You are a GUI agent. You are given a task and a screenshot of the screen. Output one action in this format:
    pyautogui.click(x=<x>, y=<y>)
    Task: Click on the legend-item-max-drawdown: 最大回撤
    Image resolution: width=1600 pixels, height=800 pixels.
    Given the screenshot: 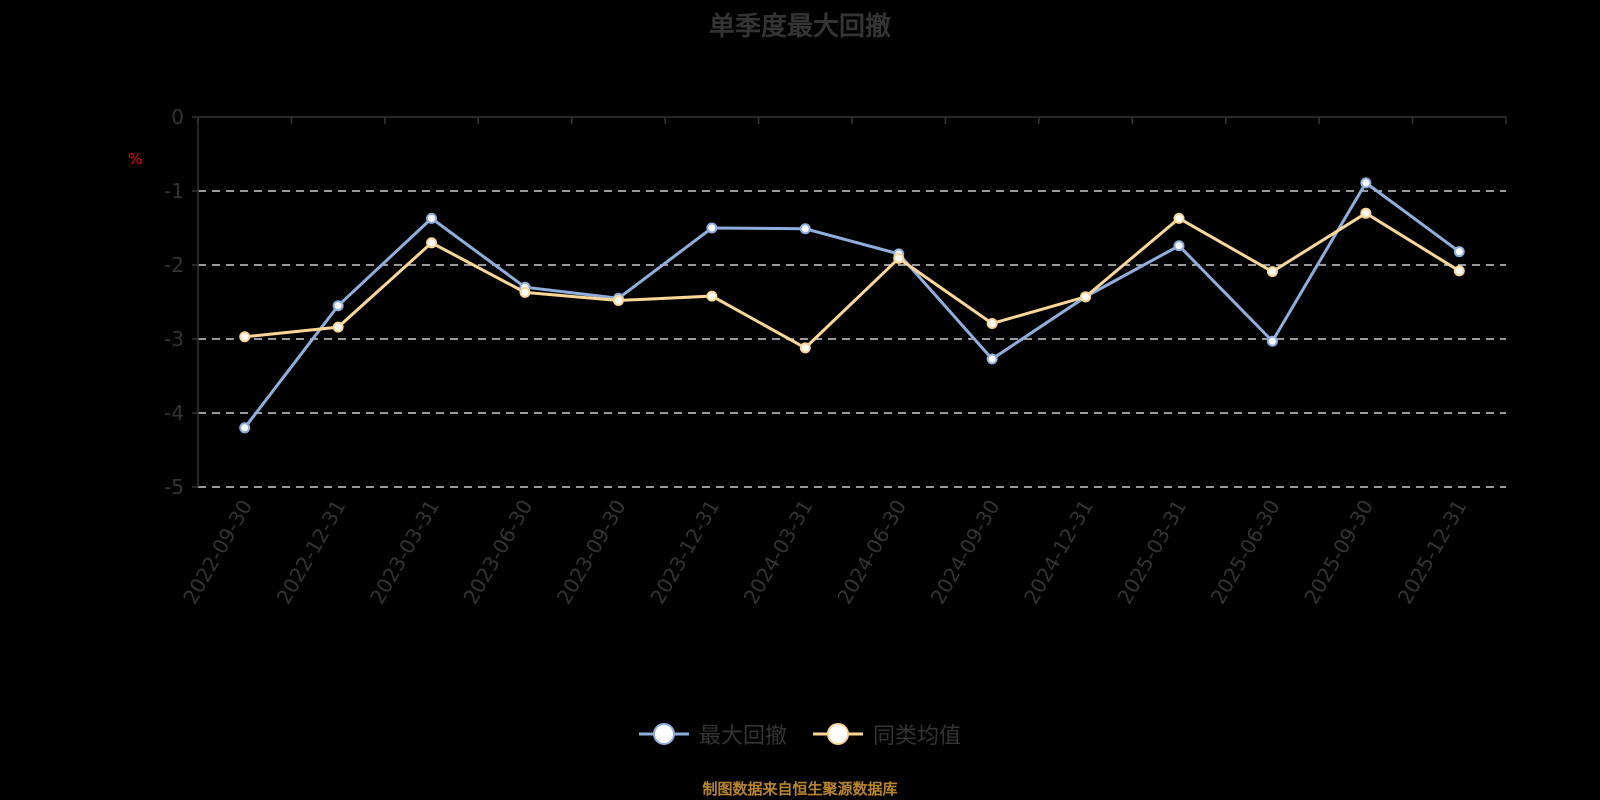 What is the action you would take?
    pyautogui.click(x=712, y=734)
    